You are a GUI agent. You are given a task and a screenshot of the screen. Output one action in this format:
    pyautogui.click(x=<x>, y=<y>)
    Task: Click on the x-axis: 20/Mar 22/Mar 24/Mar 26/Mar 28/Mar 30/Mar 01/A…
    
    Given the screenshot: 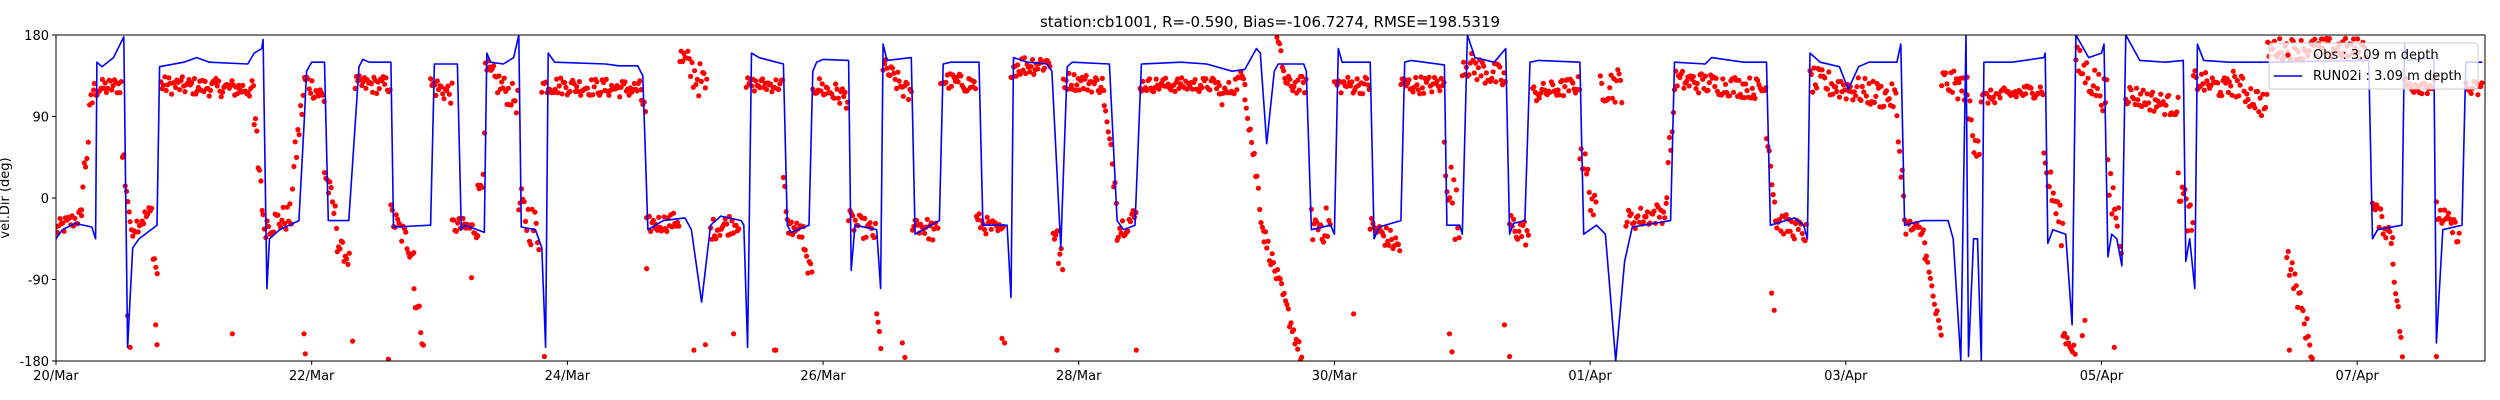 What is the action you would take?
    pyautogui.click(x=1206, y=372)
    